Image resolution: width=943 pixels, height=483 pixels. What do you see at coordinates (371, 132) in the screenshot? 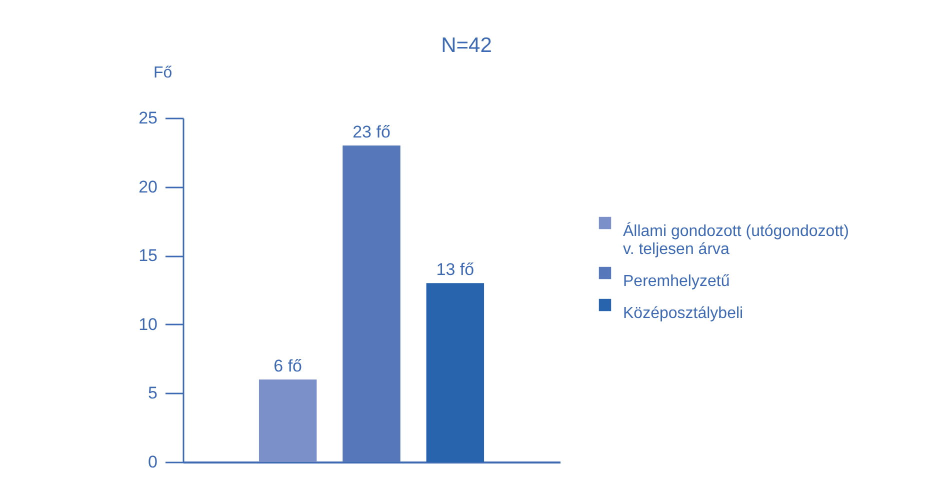
I see `data-label: 23 fő` at bounding box center [371, 132].